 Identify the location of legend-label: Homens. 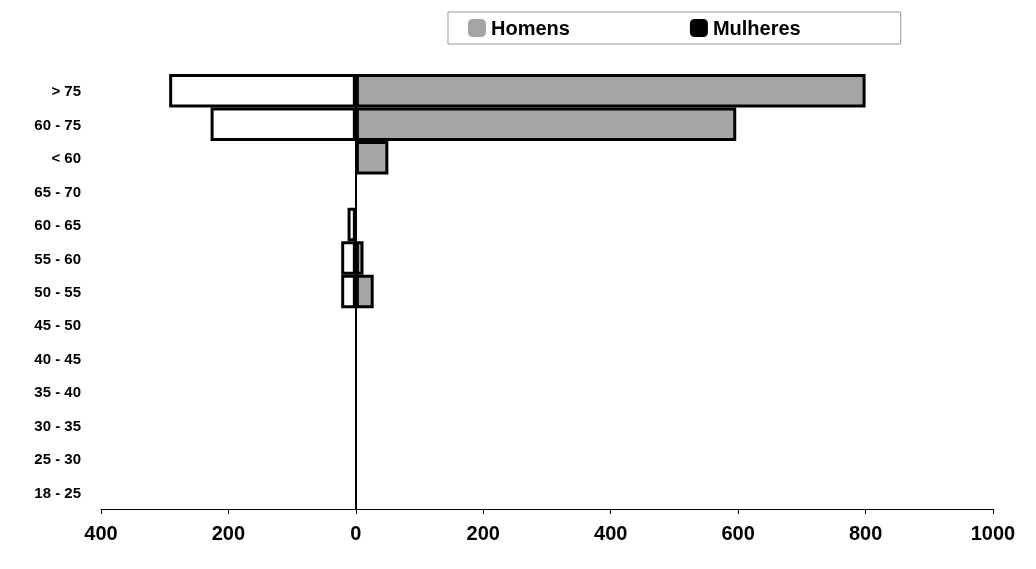
(530, 28).